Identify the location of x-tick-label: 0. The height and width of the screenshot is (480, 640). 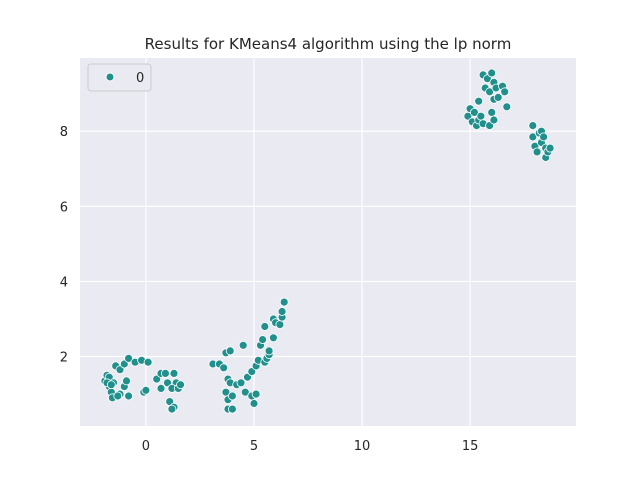
(146, 446).